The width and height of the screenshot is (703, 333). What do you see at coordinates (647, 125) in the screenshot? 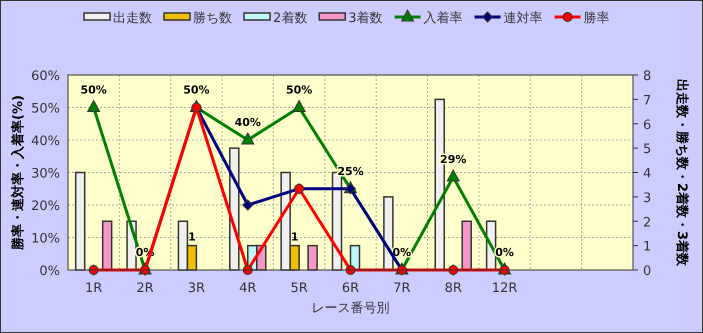
I see `y2-tick-label: 6` at bounding box center [647, 125].